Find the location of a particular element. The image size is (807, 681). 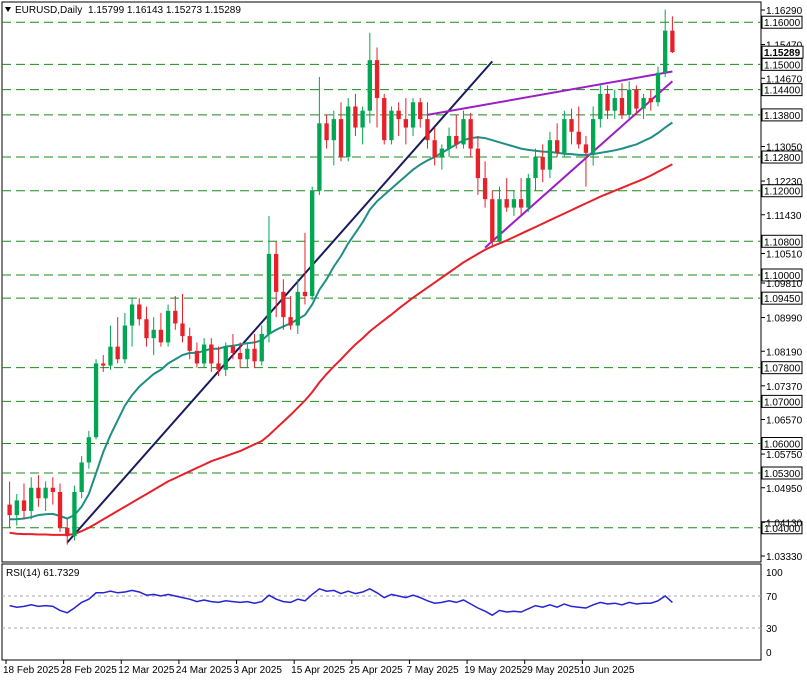

level-label: 1.05300 is located at coordinates (782, 474).